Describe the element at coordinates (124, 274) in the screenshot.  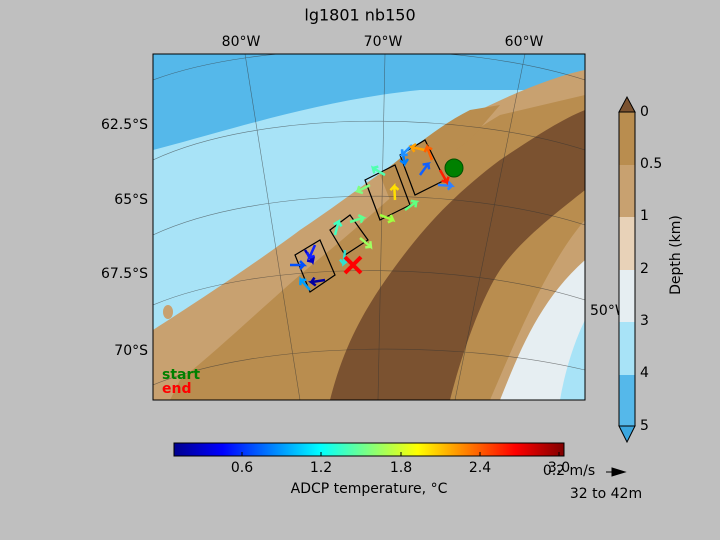
I see `lat-label: 67.5°S` at that location.